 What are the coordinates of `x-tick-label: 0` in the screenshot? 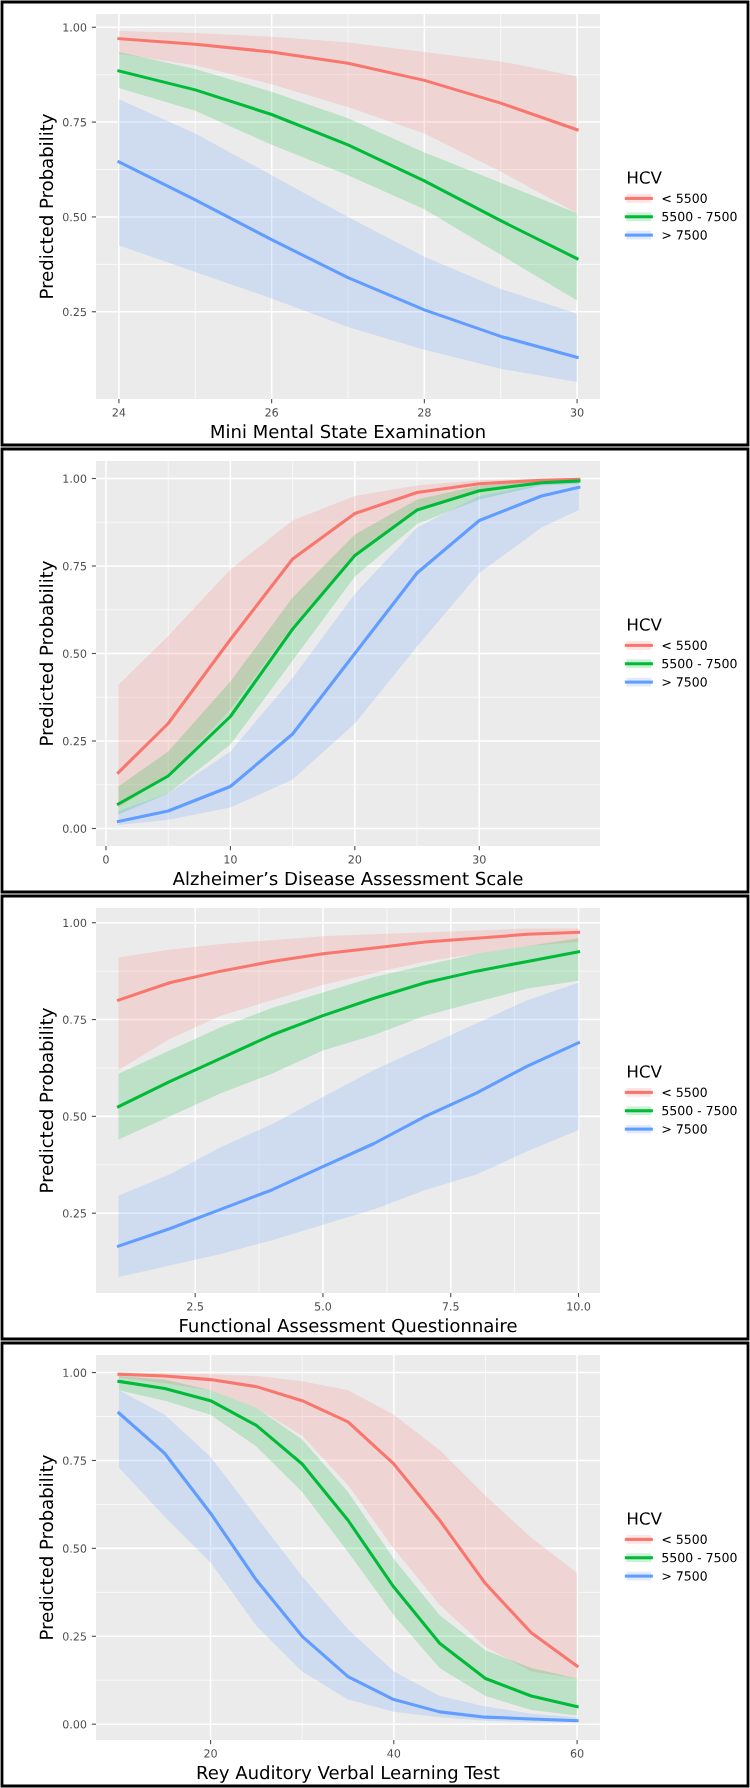 It's located at (106, 859).